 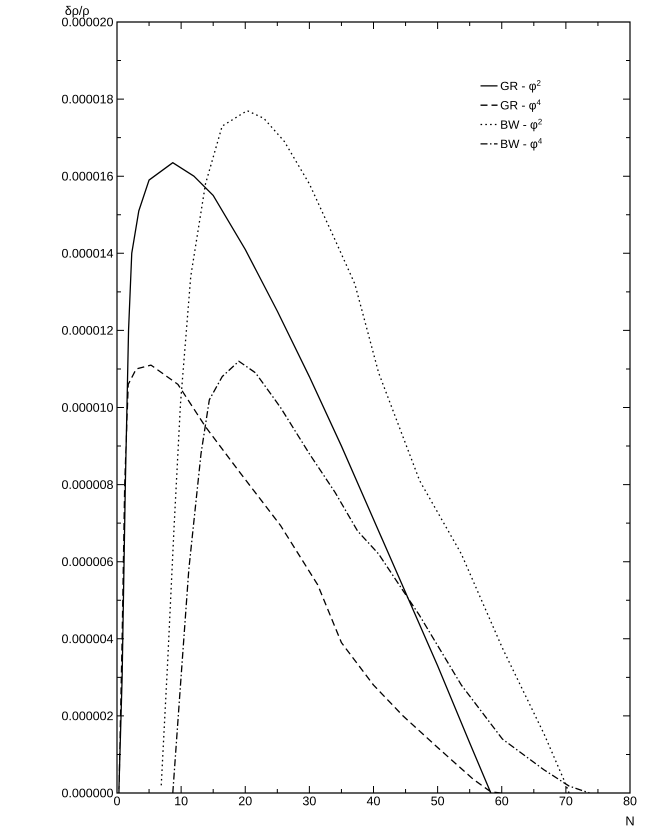 I want to click on x-tick-label: 70, so click(x=566, y=801).